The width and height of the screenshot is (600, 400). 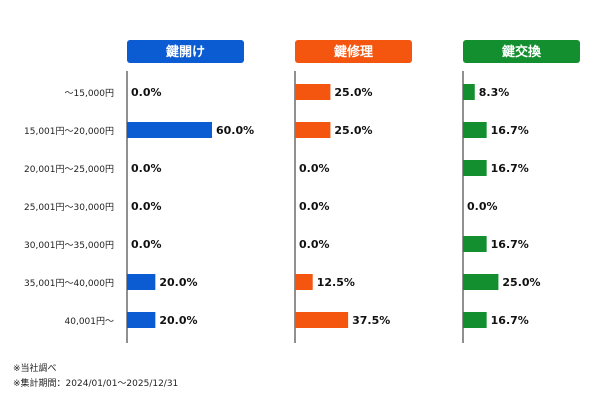 I want to click on bar-value-label: 8.3%, so click(x=494, y=92).